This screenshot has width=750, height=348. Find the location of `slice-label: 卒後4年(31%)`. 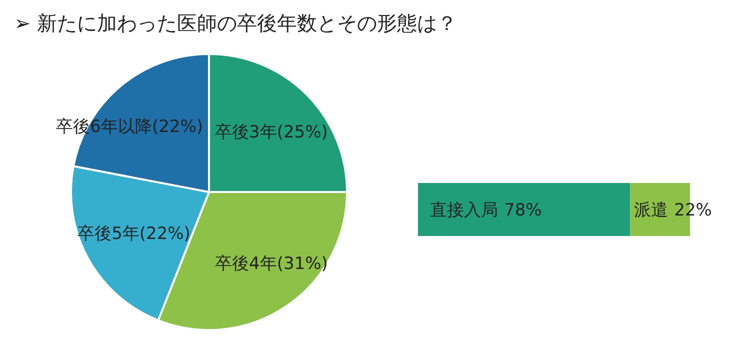

slice-label: 卒後4年(31%) is located at coordinates (271, 264).